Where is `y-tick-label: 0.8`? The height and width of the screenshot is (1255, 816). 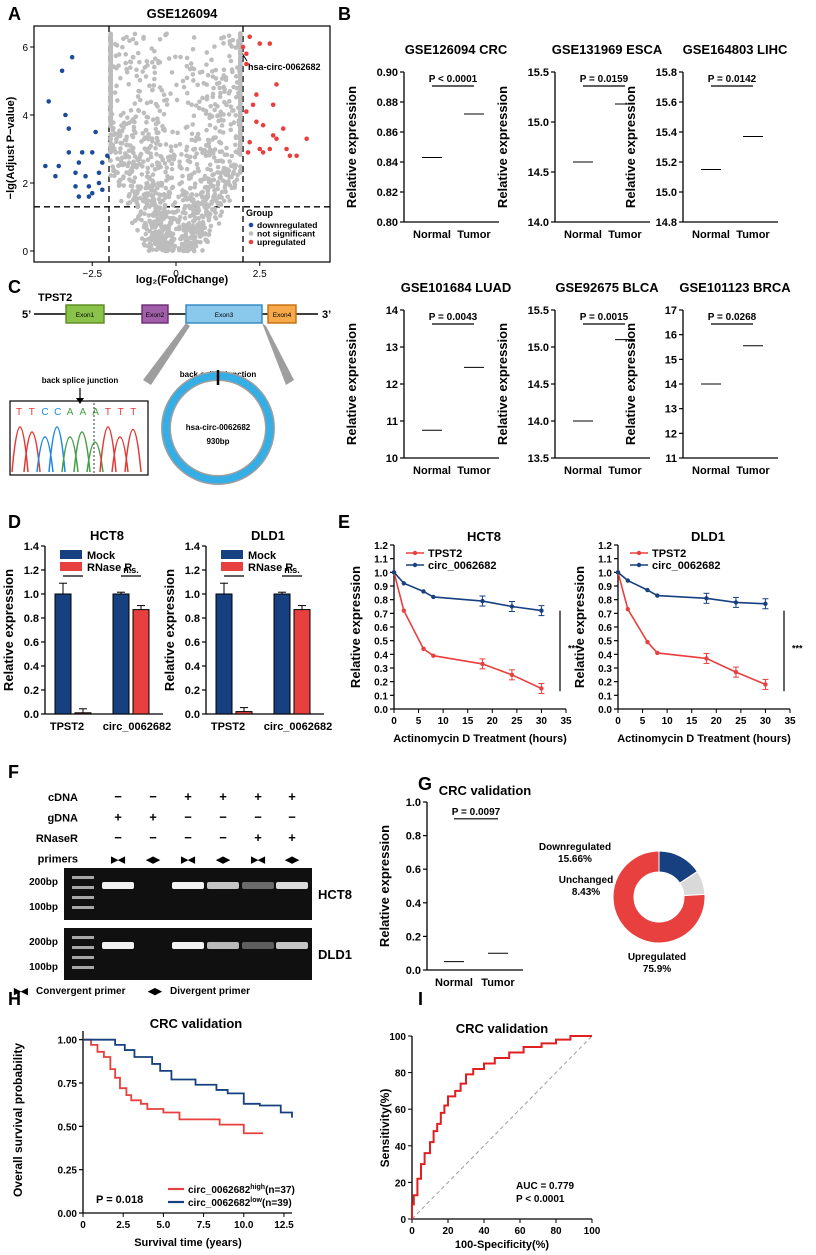 y-tick-label: 0.8 is located at coordinates (605, 601).